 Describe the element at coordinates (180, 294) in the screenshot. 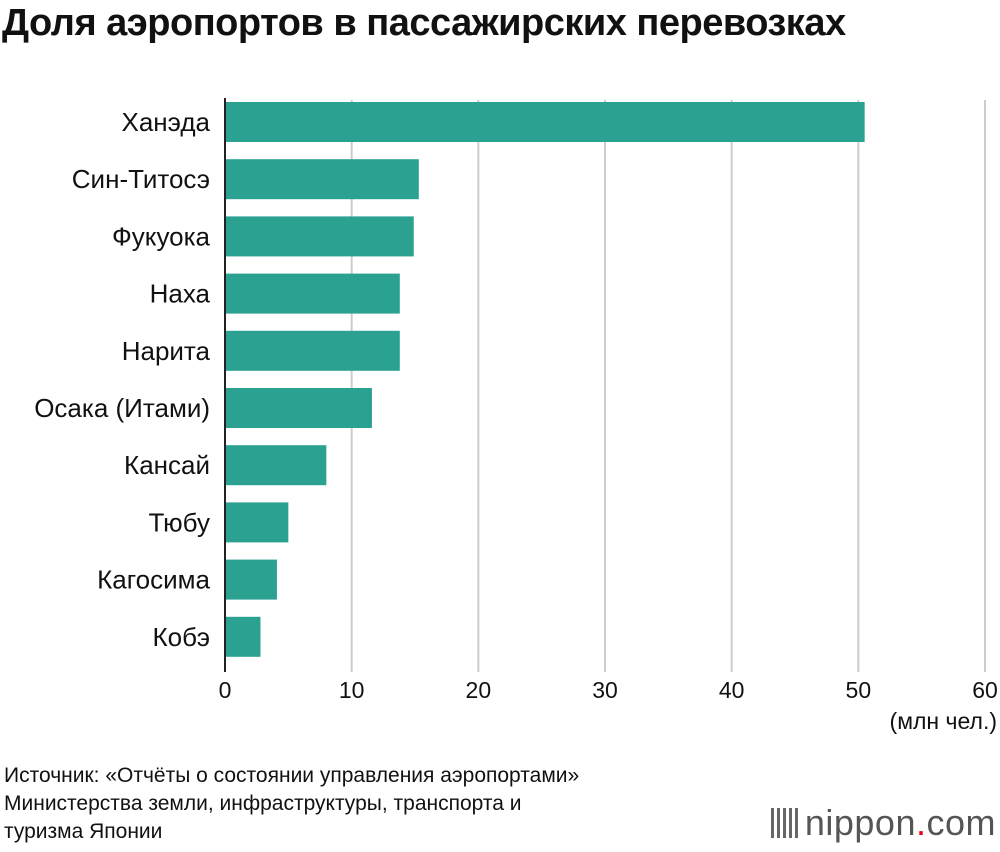

I see `category-label: Наха` at that location.